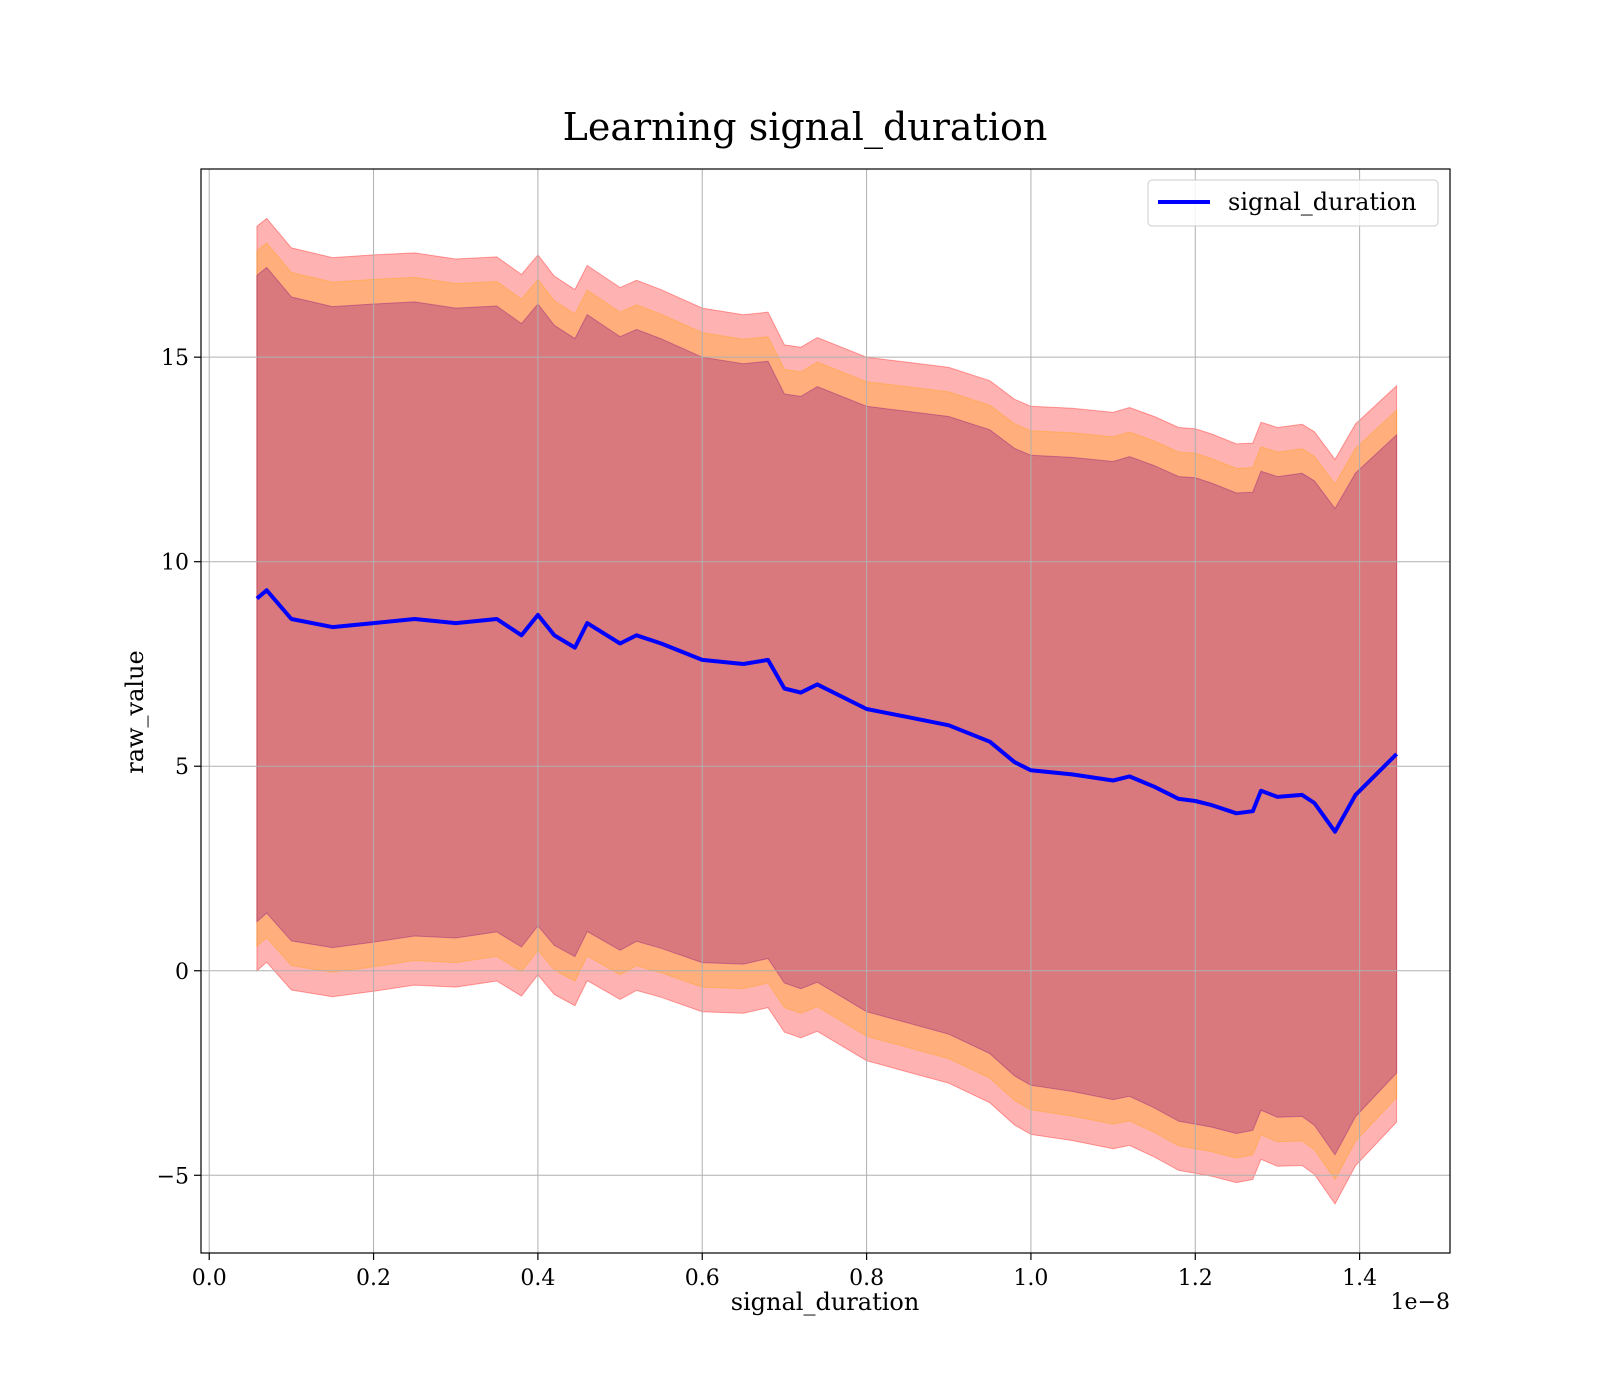 The width and height of the screenshot is (1600, 1400). What do you see at coordinates (175, 358) in the screenshot?
I see `y-tick-label: 15` at bounding box center [175, 358].